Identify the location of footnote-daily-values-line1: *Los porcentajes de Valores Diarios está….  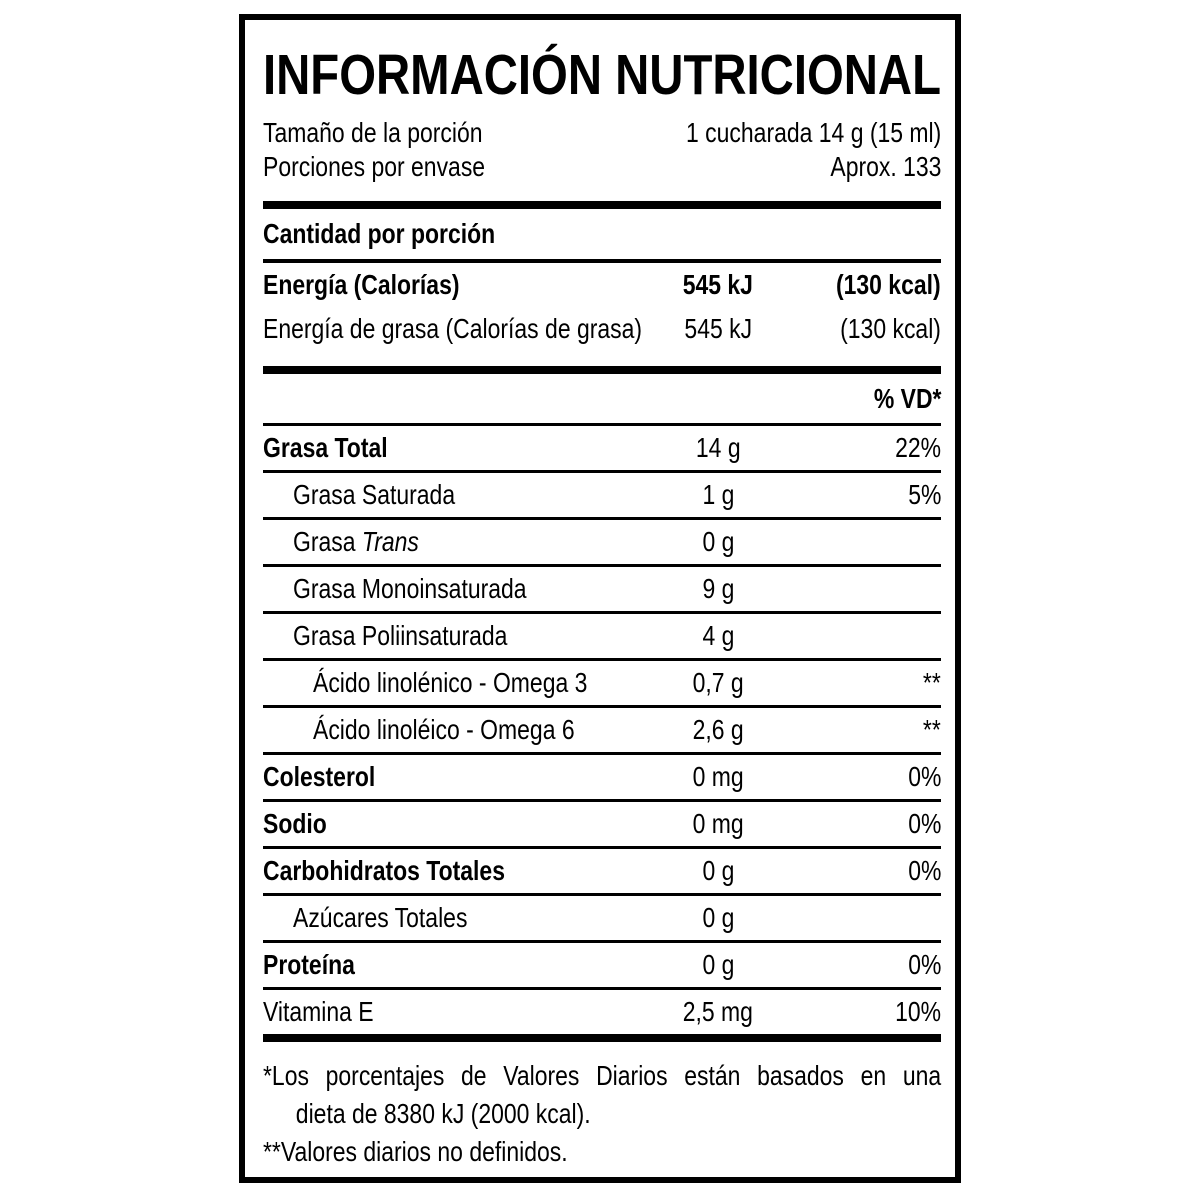
(602, 1075).